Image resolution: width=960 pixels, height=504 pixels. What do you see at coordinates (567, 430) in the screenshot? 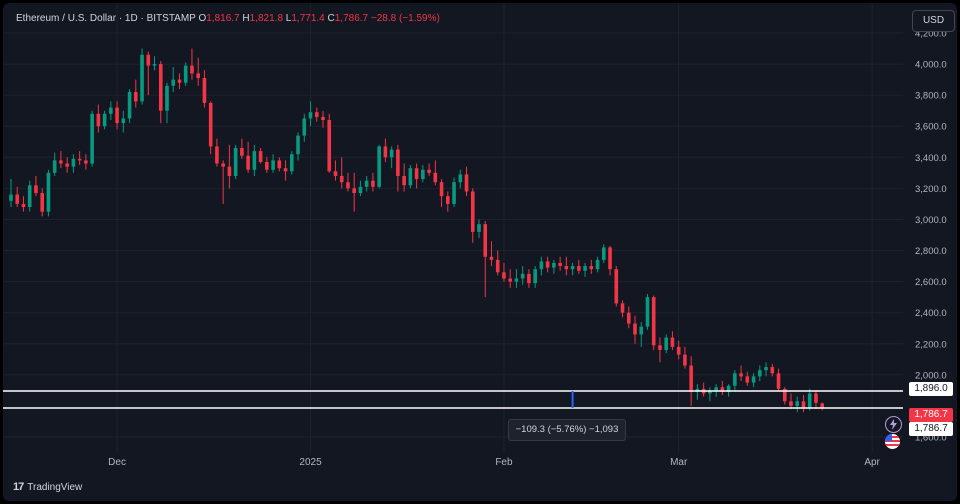
I see `measure-tooltip: −109.3 (−5.76%) −1,093` at bounding box center [567, 430].